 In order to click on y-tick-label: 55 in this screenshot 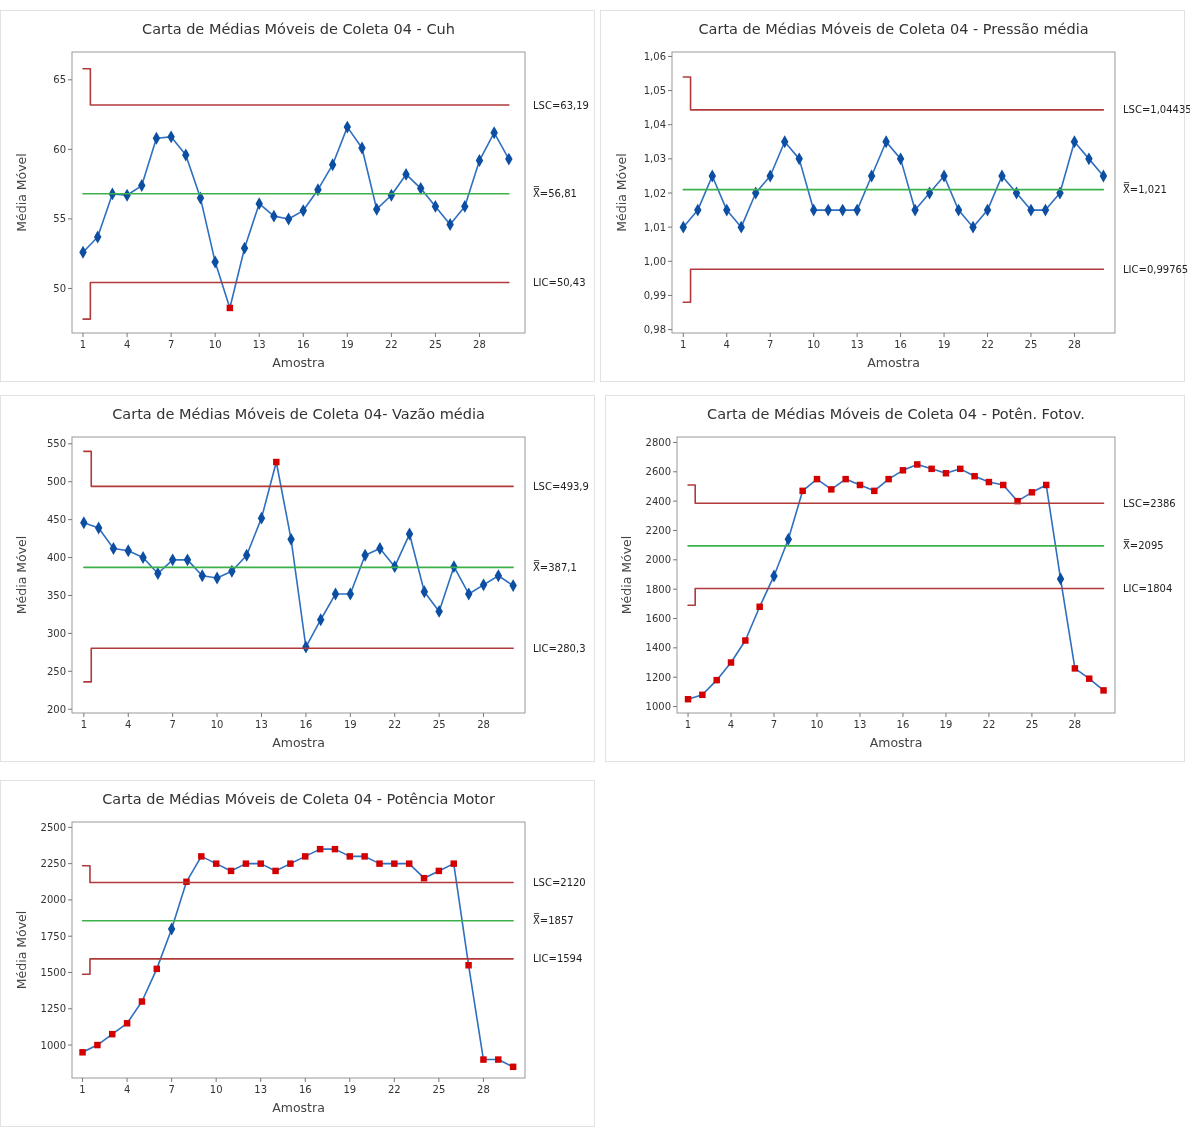, I will do `click(59, 219)`.